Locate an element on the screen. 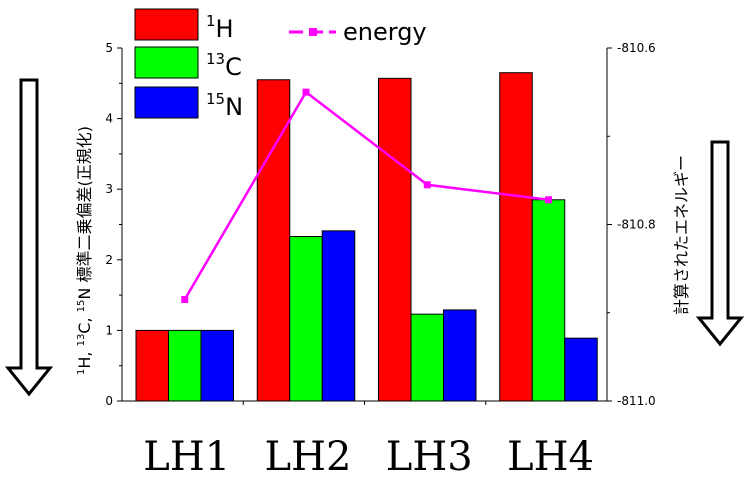  legend: 1H 13C 15N energy is located at coordinates (280, 64).